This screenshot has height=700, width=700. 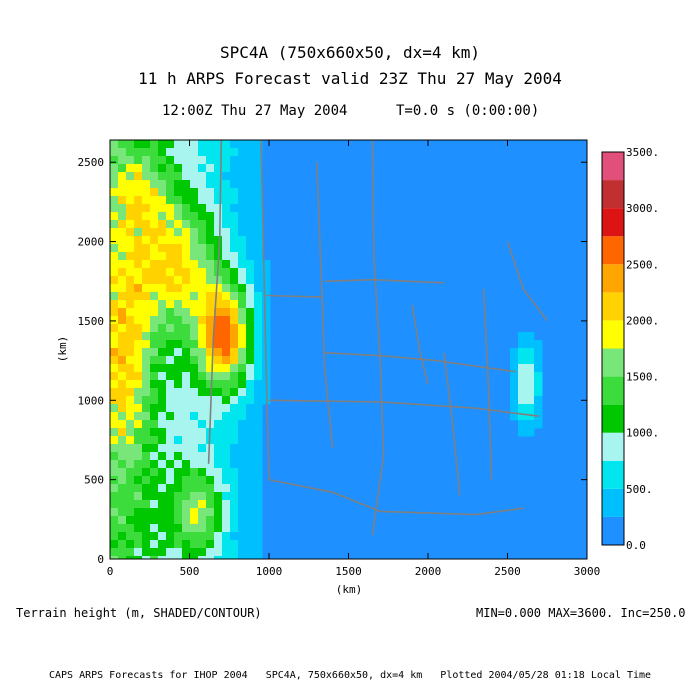 What do you see at coordinates (110, 571) in the screenshot?
I see `x-tick-label: 0` at bounding box center [110, 571].